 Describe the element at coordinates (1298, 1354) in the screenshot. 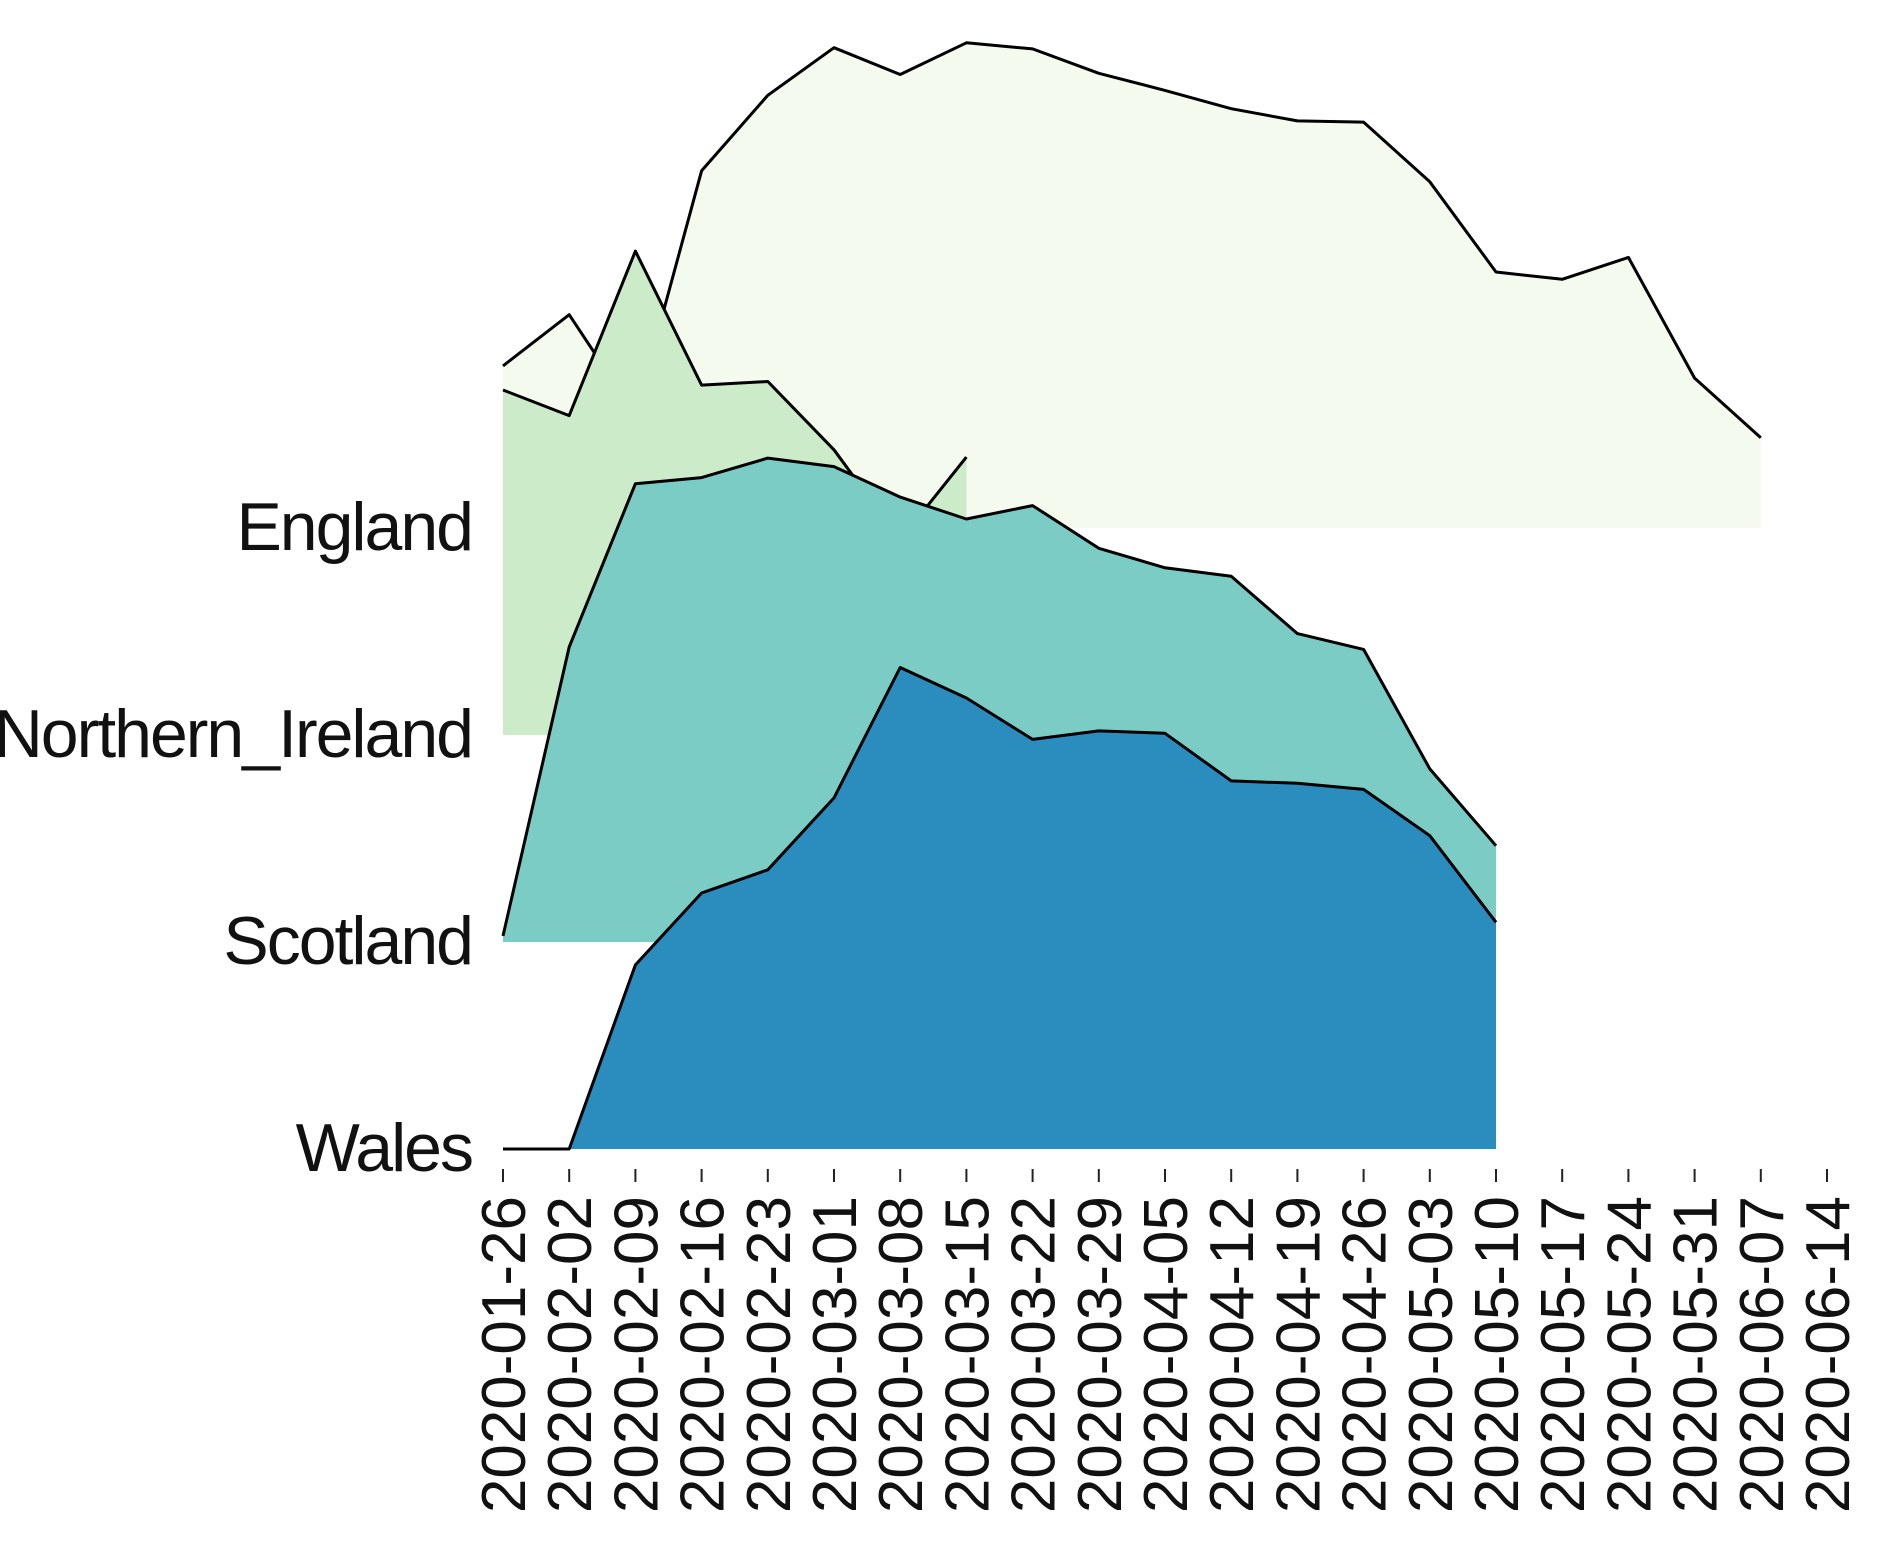

I see `x-tick-label: 2020-04-19` at that location.